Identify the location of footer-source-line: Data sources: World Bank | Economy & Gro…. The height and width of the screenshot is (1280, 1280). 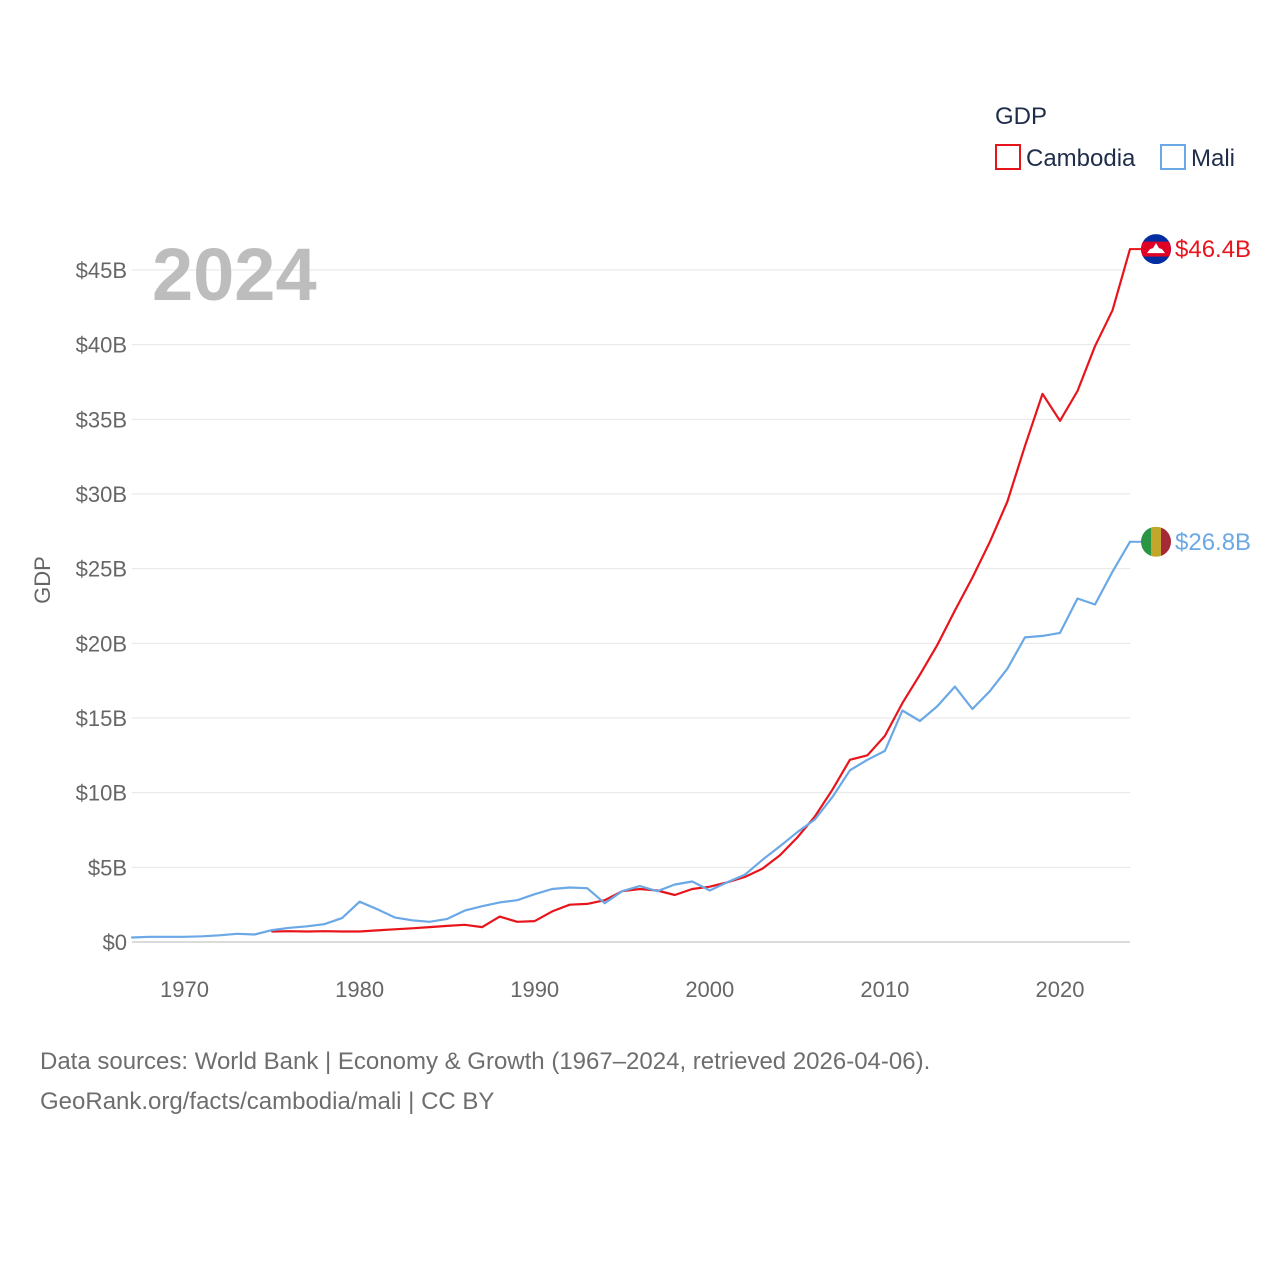
(485, 1061).